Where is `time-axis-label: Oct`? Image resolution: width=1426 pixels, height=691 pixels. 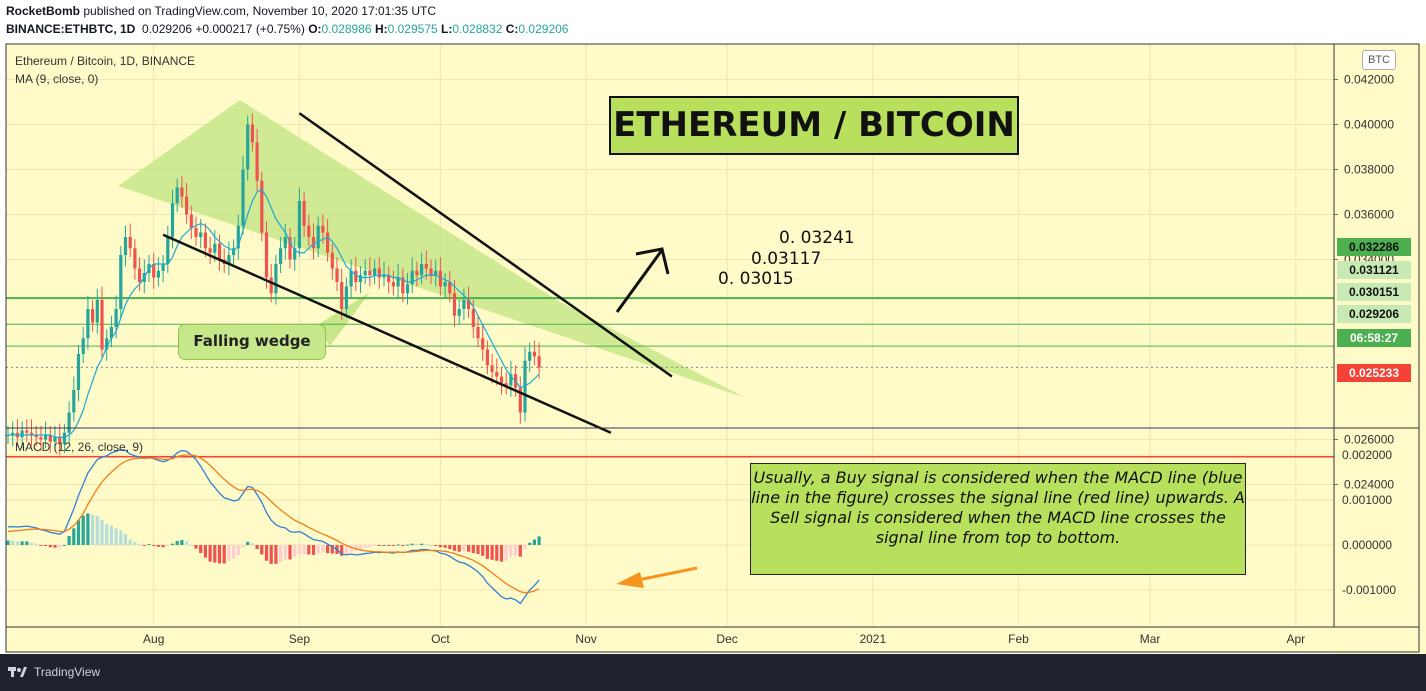 time-axis-label: Oct is located at coordinates (440, 639).